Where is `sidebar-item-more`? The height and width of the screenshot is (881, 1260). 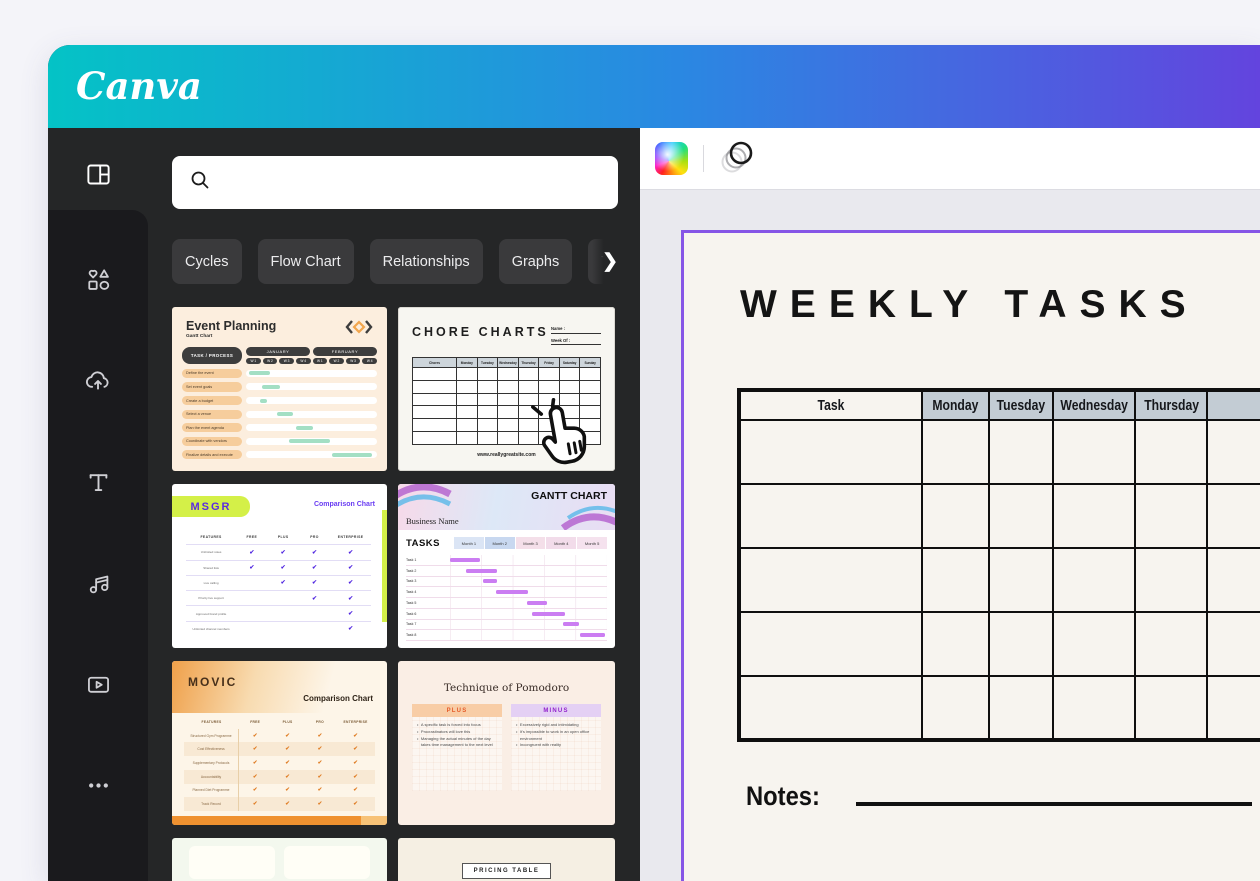
sidebar-item-more is located at coordinates (98, 785).